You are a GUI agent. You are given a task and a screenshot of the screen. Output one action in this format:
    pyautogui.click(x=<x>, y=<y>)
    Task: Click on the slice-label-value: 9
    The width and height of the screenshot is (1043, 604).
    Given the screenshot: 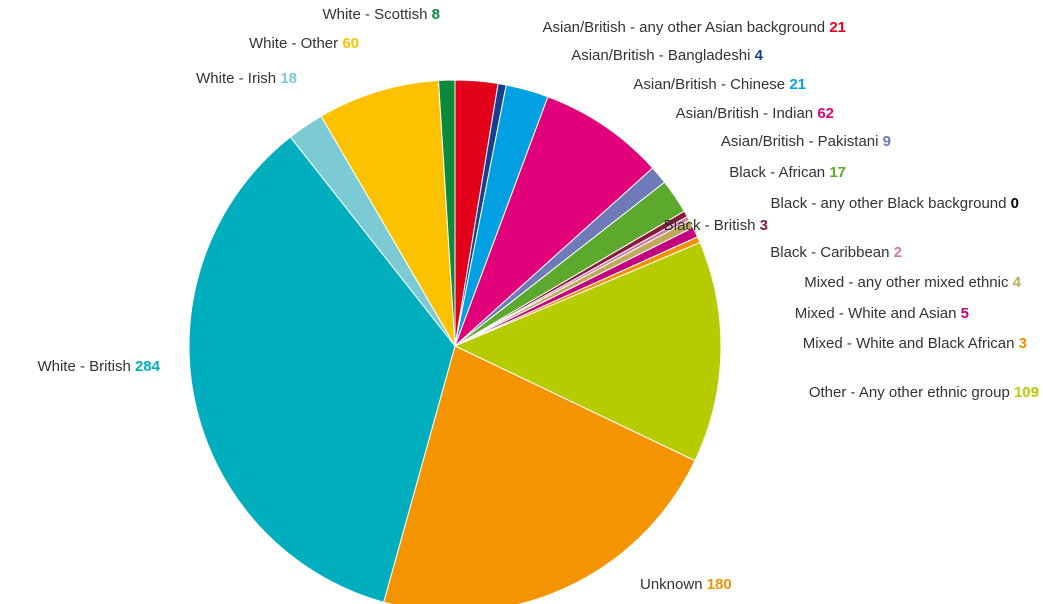 What is the action you would take?
    pyautogui.click(x=887, y=141)
    